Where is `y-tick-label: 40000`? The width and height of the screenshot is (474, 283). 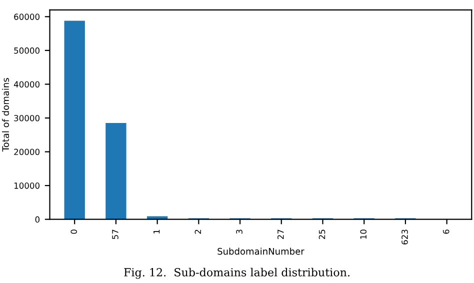
y-tick-label: 40000 is located at coordinates (27, 84).